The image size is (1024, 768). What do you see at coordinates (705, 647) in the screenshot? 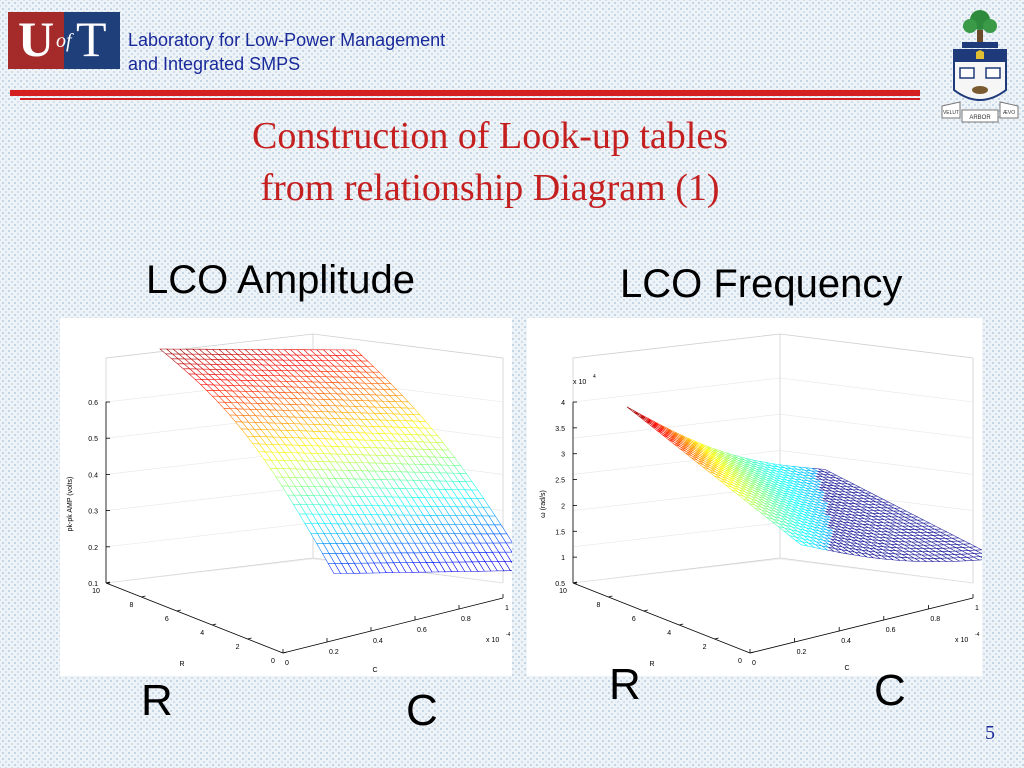
I see `frequency-r-tick-label: 2` at bounding box center [705, 647].